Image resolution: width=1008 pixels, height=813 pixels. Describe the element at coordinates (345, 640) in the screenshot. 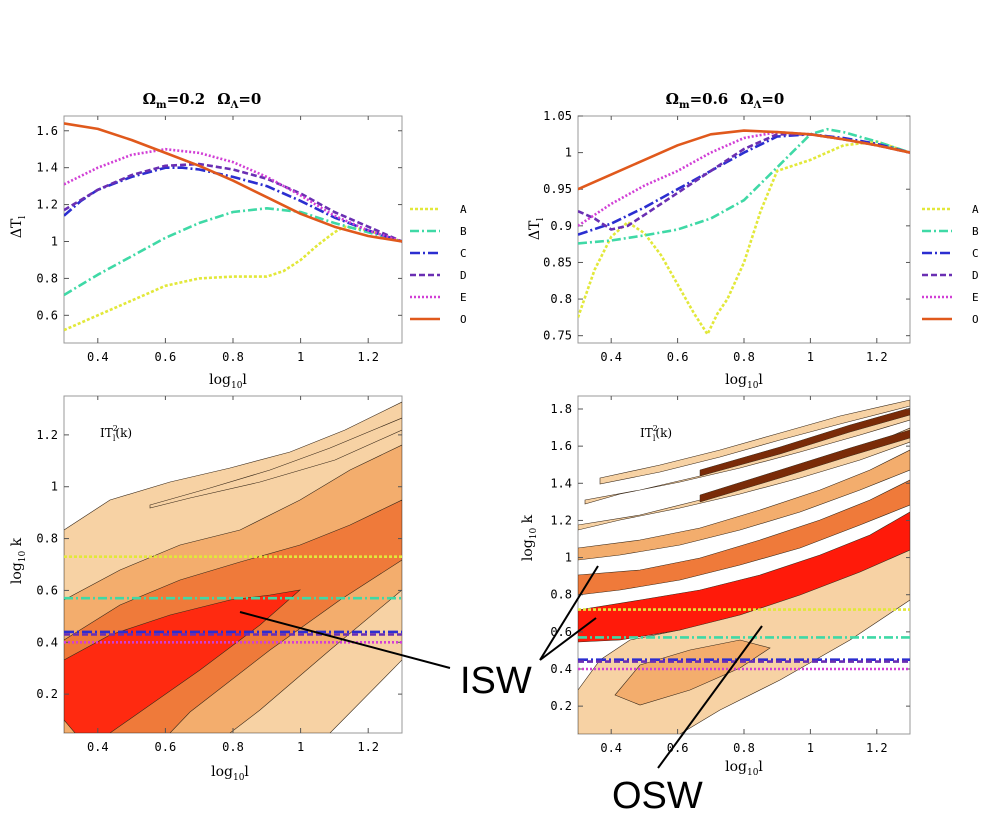

I see `isw-pointer-left` at that location.